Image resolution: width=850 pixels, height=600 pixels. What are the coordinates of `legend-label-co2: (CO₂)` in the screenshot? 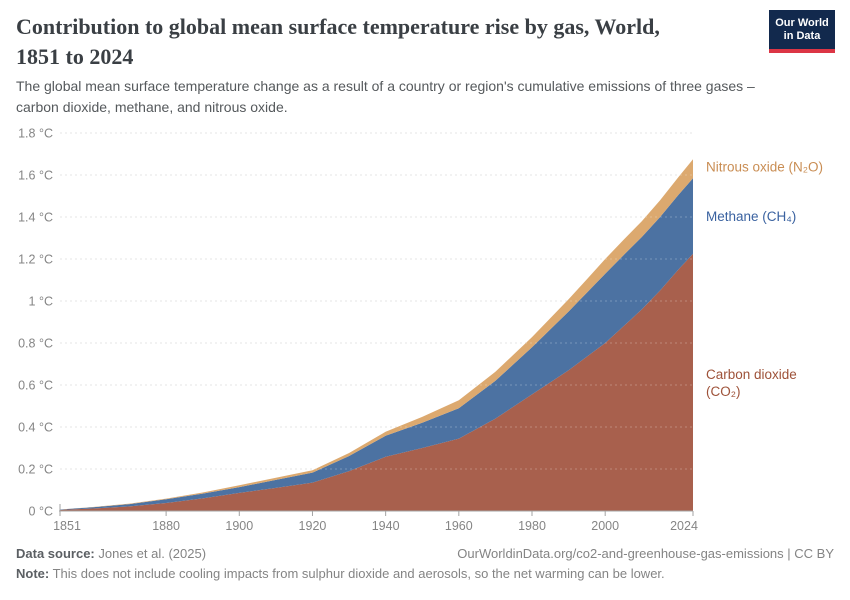 It's located at (723, 391).